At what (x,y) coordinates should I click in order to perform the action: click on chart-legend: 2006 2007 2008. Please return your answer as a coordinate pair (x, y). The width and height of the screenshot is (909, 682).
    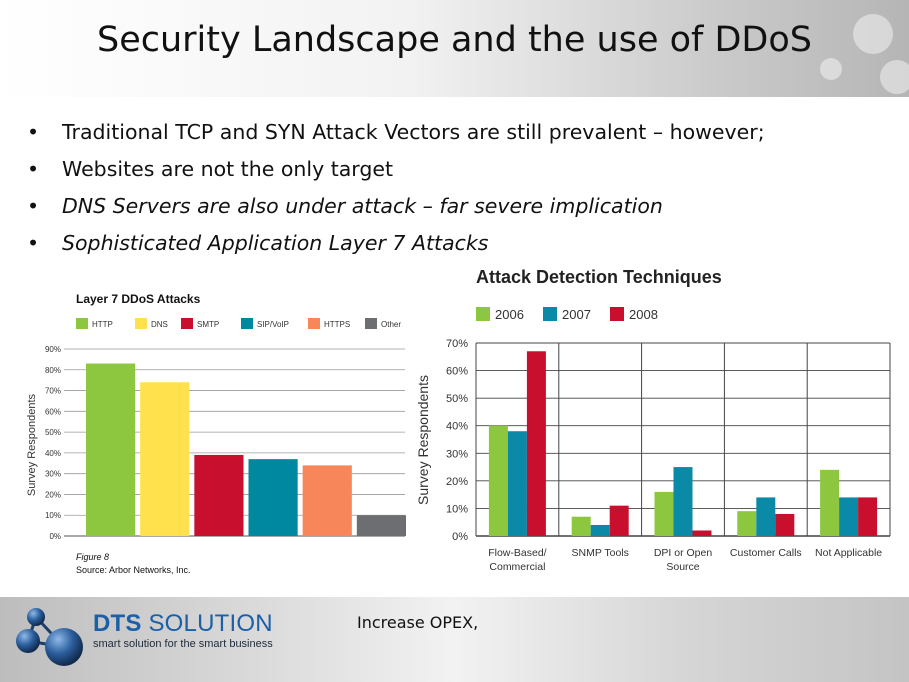
    Looking at the image, I should click on (567, 314).